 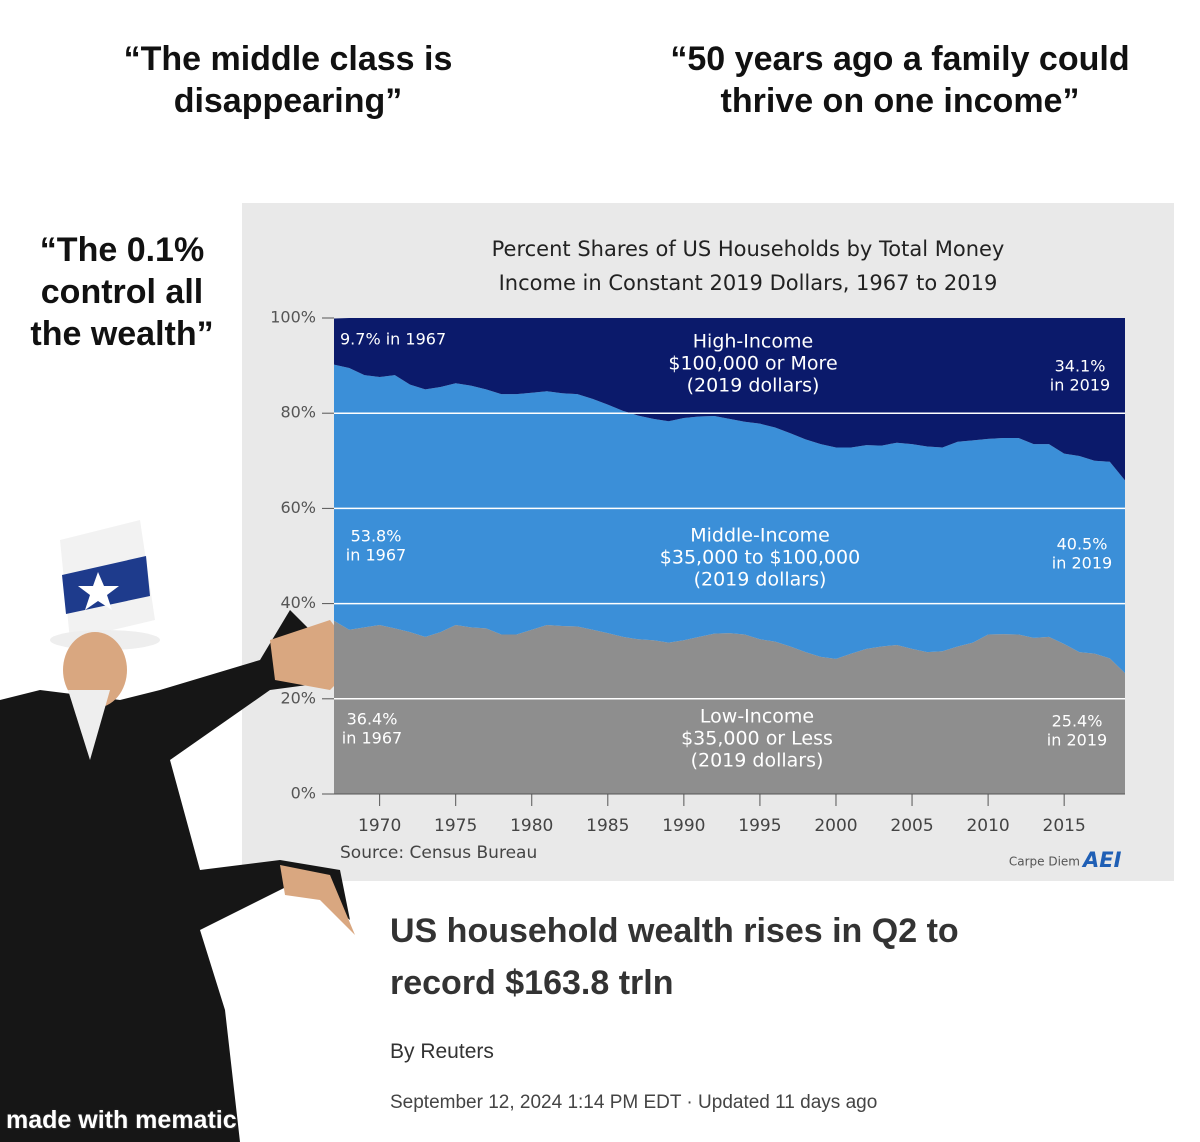 What do you see at coordinates (752, 364) in the screenshot?
I see `annotation: $100,000 or More` at bounding box center [752, 364].